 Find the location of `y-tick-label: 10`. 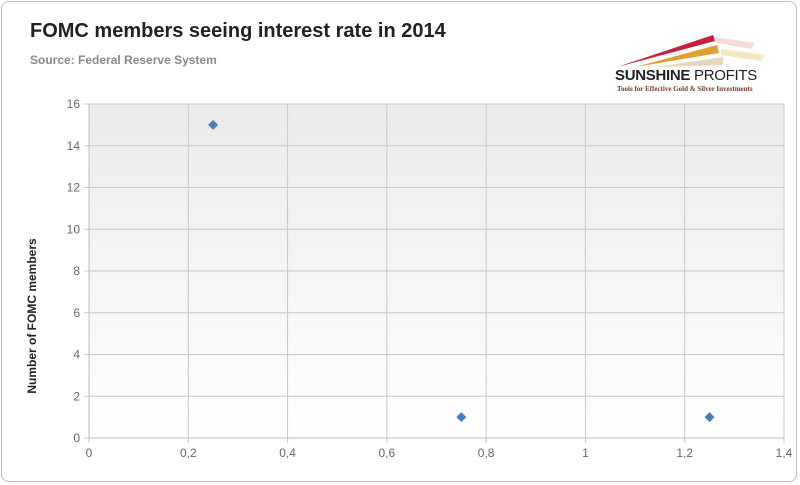

y-tick-label: 10 is located at coordinates (74, 229).